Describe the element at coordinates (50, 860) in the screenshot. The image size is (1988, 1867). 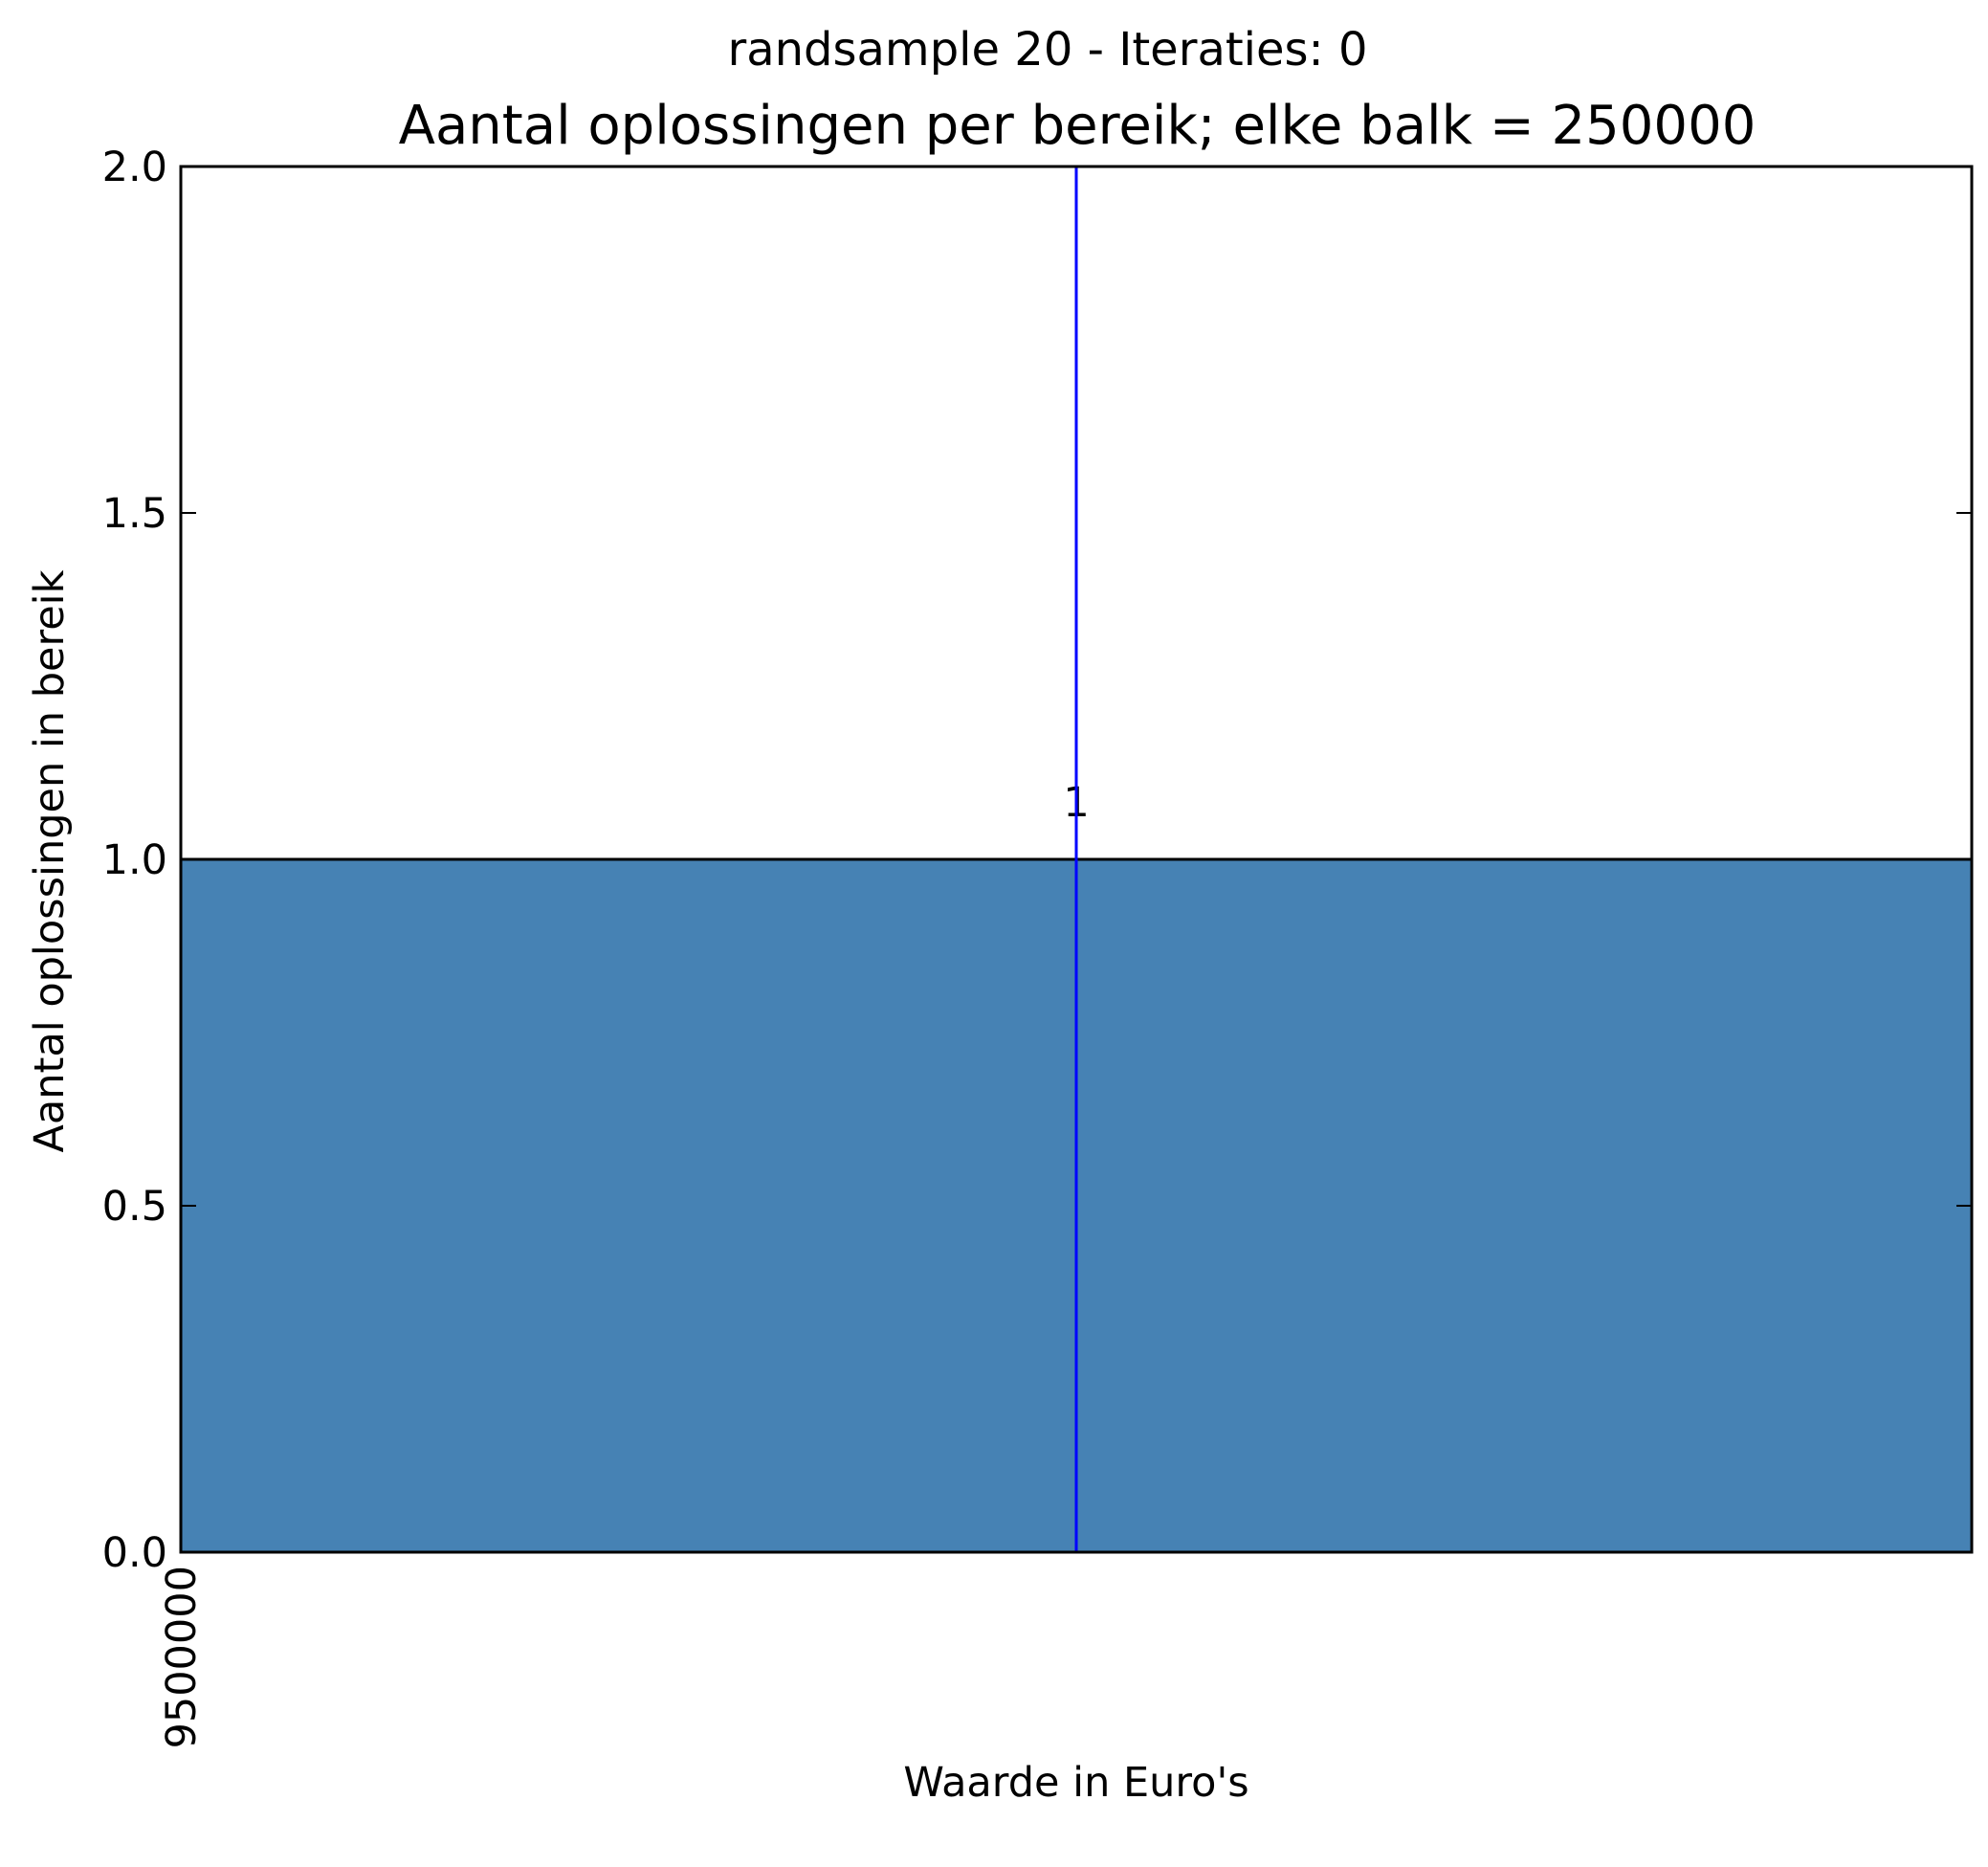
I see `y-axis-label: Aantal oplossingen in bereik` at that location.